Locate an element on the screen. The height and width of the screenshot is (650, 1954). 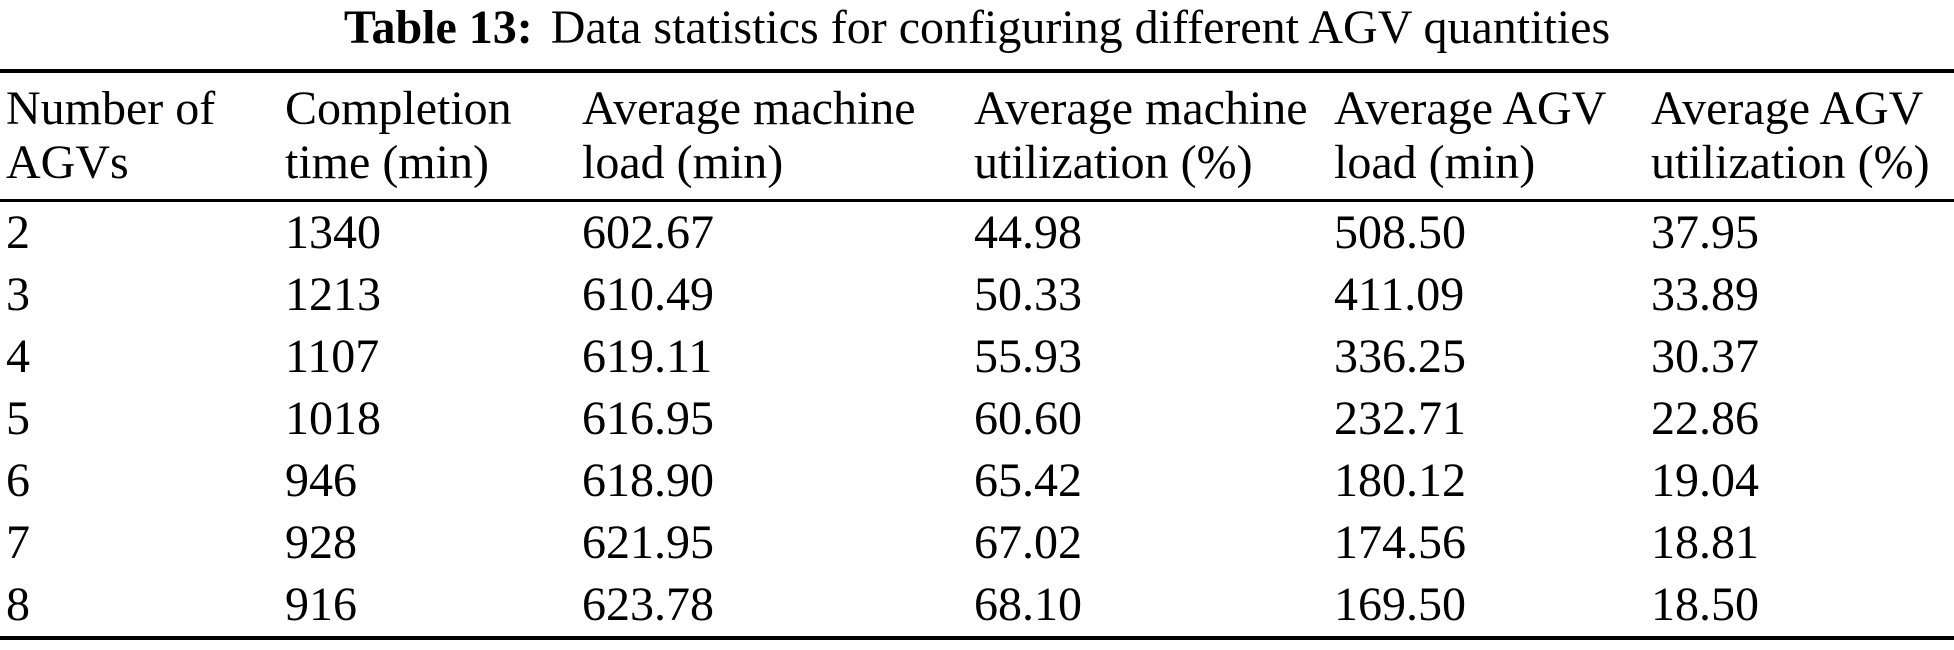
table-row: 5 1018 616.95 60.60 232.71 22.86 is located at coordinates (977, 419).